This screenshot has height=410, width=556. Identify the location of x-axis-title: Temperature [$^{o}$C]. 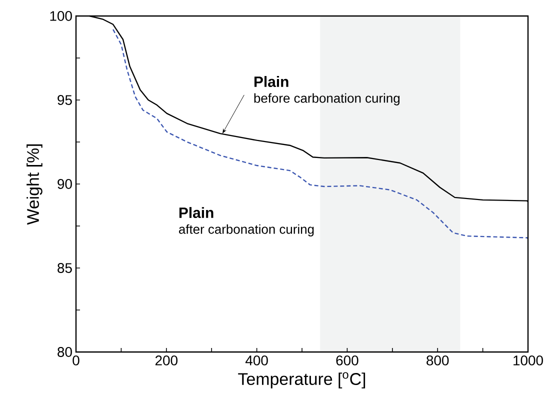
(302, 380).